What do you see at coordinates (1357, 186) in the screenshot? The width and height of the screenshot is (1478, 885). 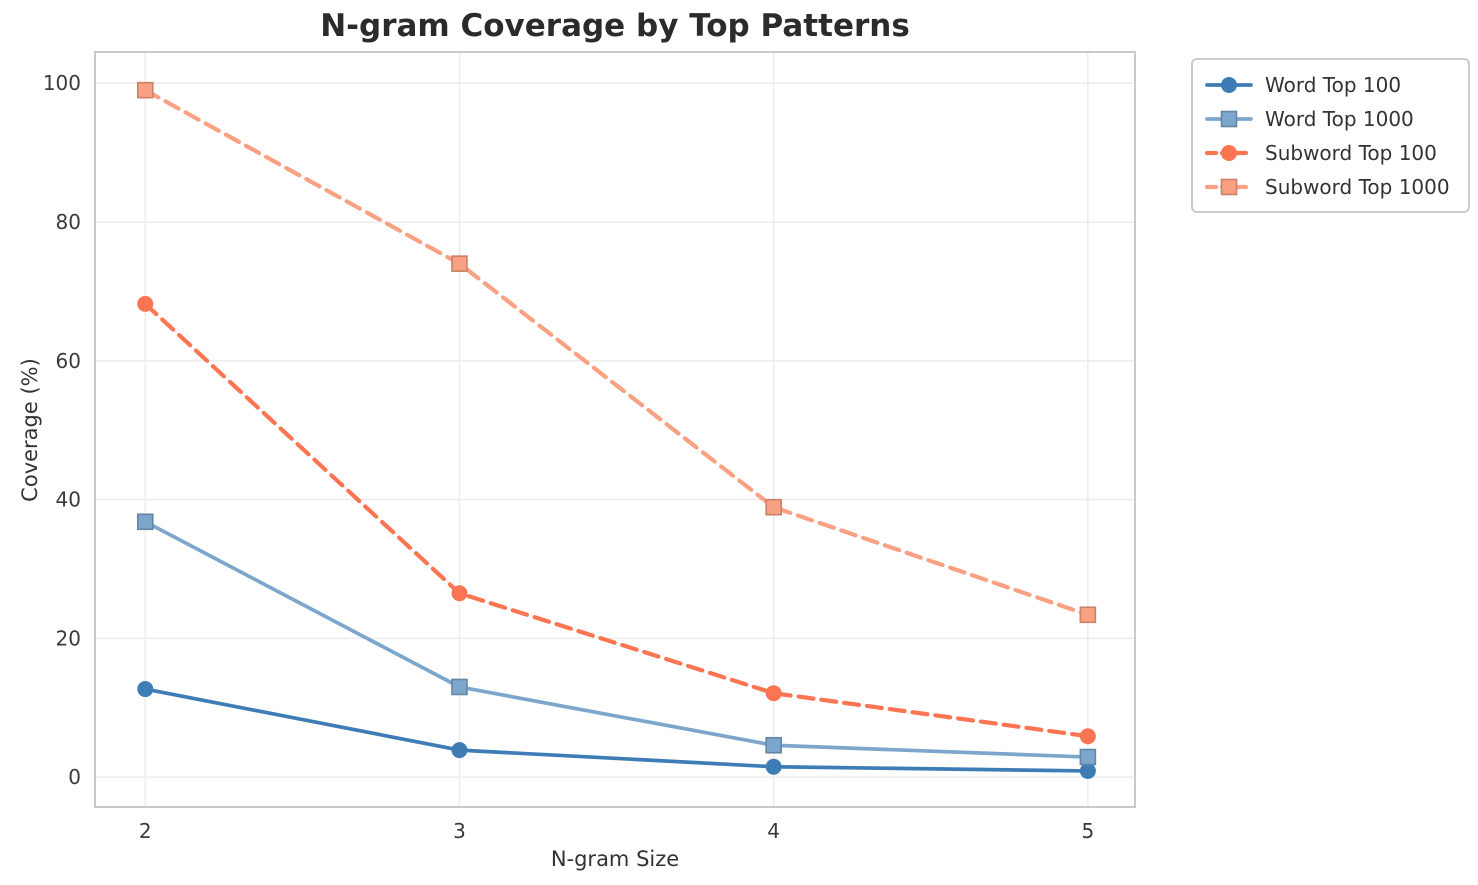 I see `legend-label-subword-top-1000: Subword Top 1000` at bounding box center [1357, 186].